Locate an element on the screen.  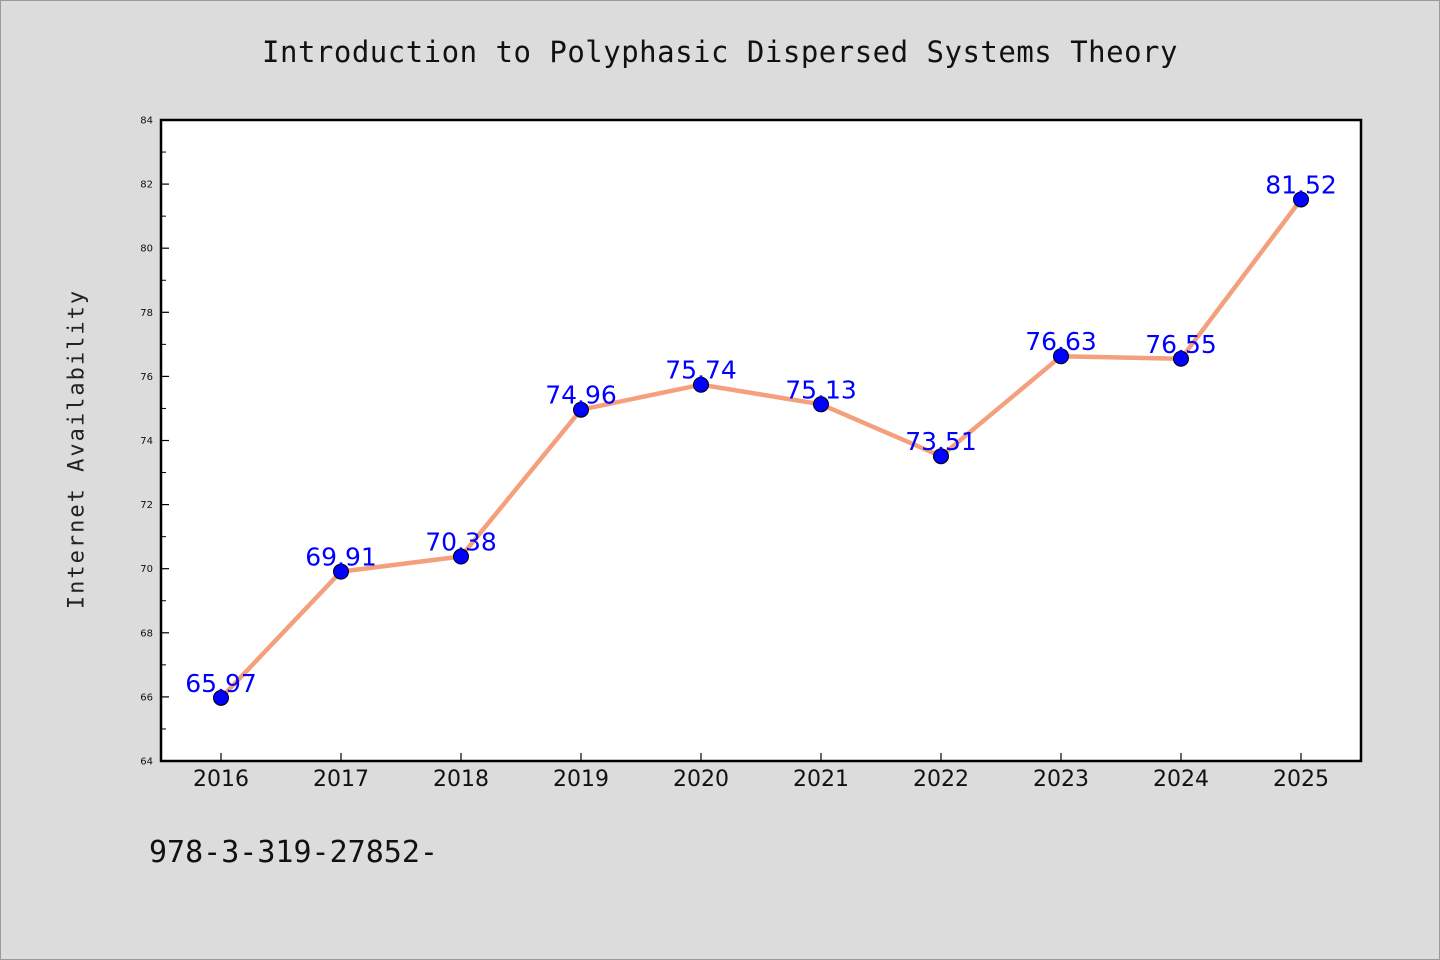
x-tick-label: 2018 is located at coordinates (461, 779).